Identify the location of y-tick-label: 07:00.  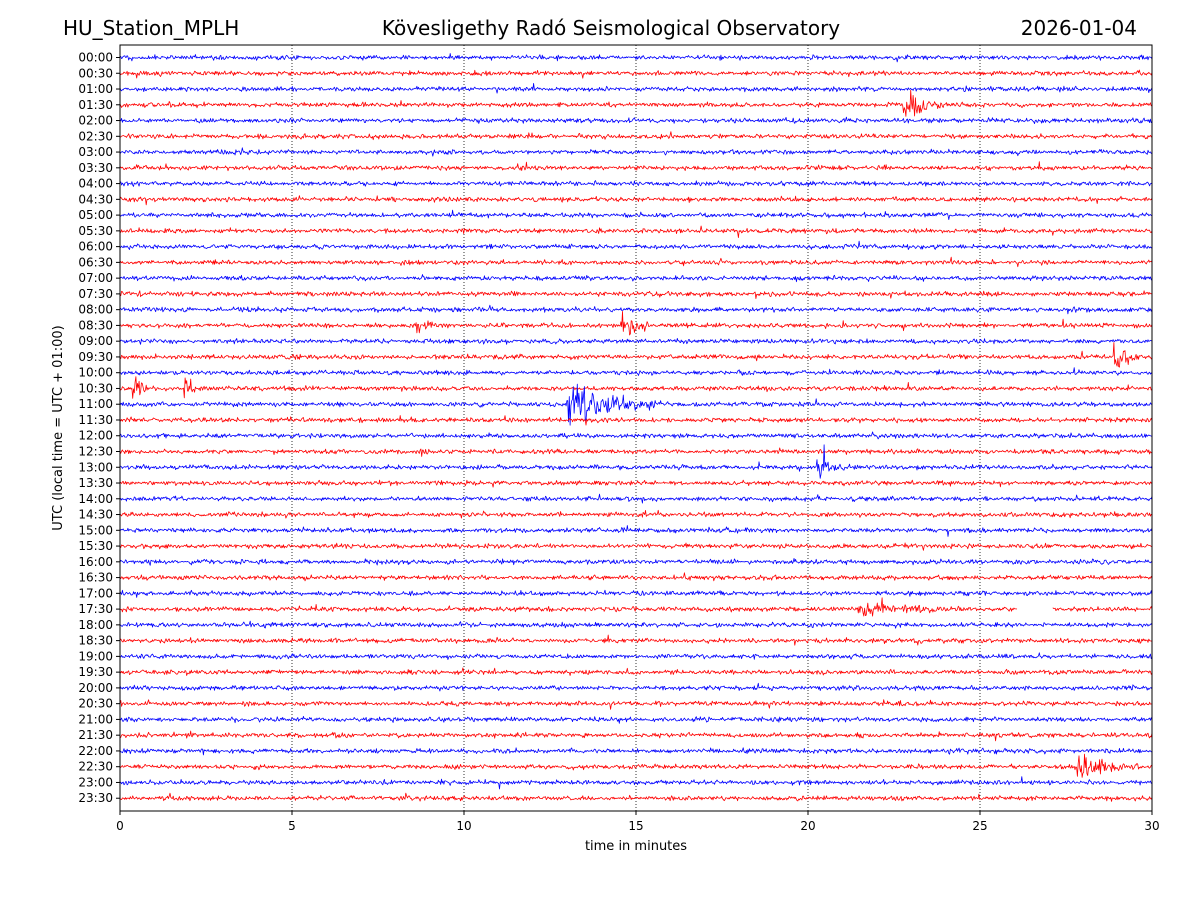
(95, 278).